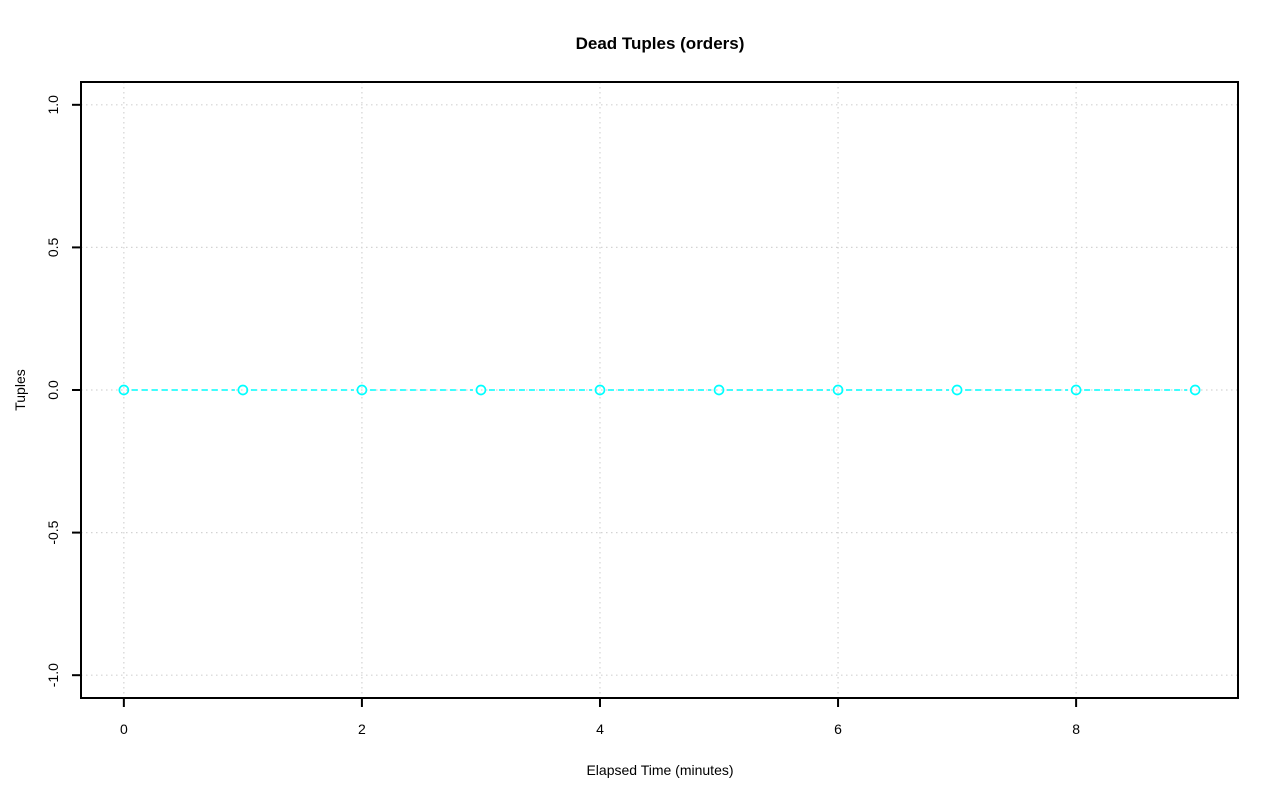 Image resolution: width=1280 pixels, height=801 pixels. What do you see at coordinates (20, 390) in the screenshot?
I see `y-axis-title: Tuples` at bounding box center [20, 390].